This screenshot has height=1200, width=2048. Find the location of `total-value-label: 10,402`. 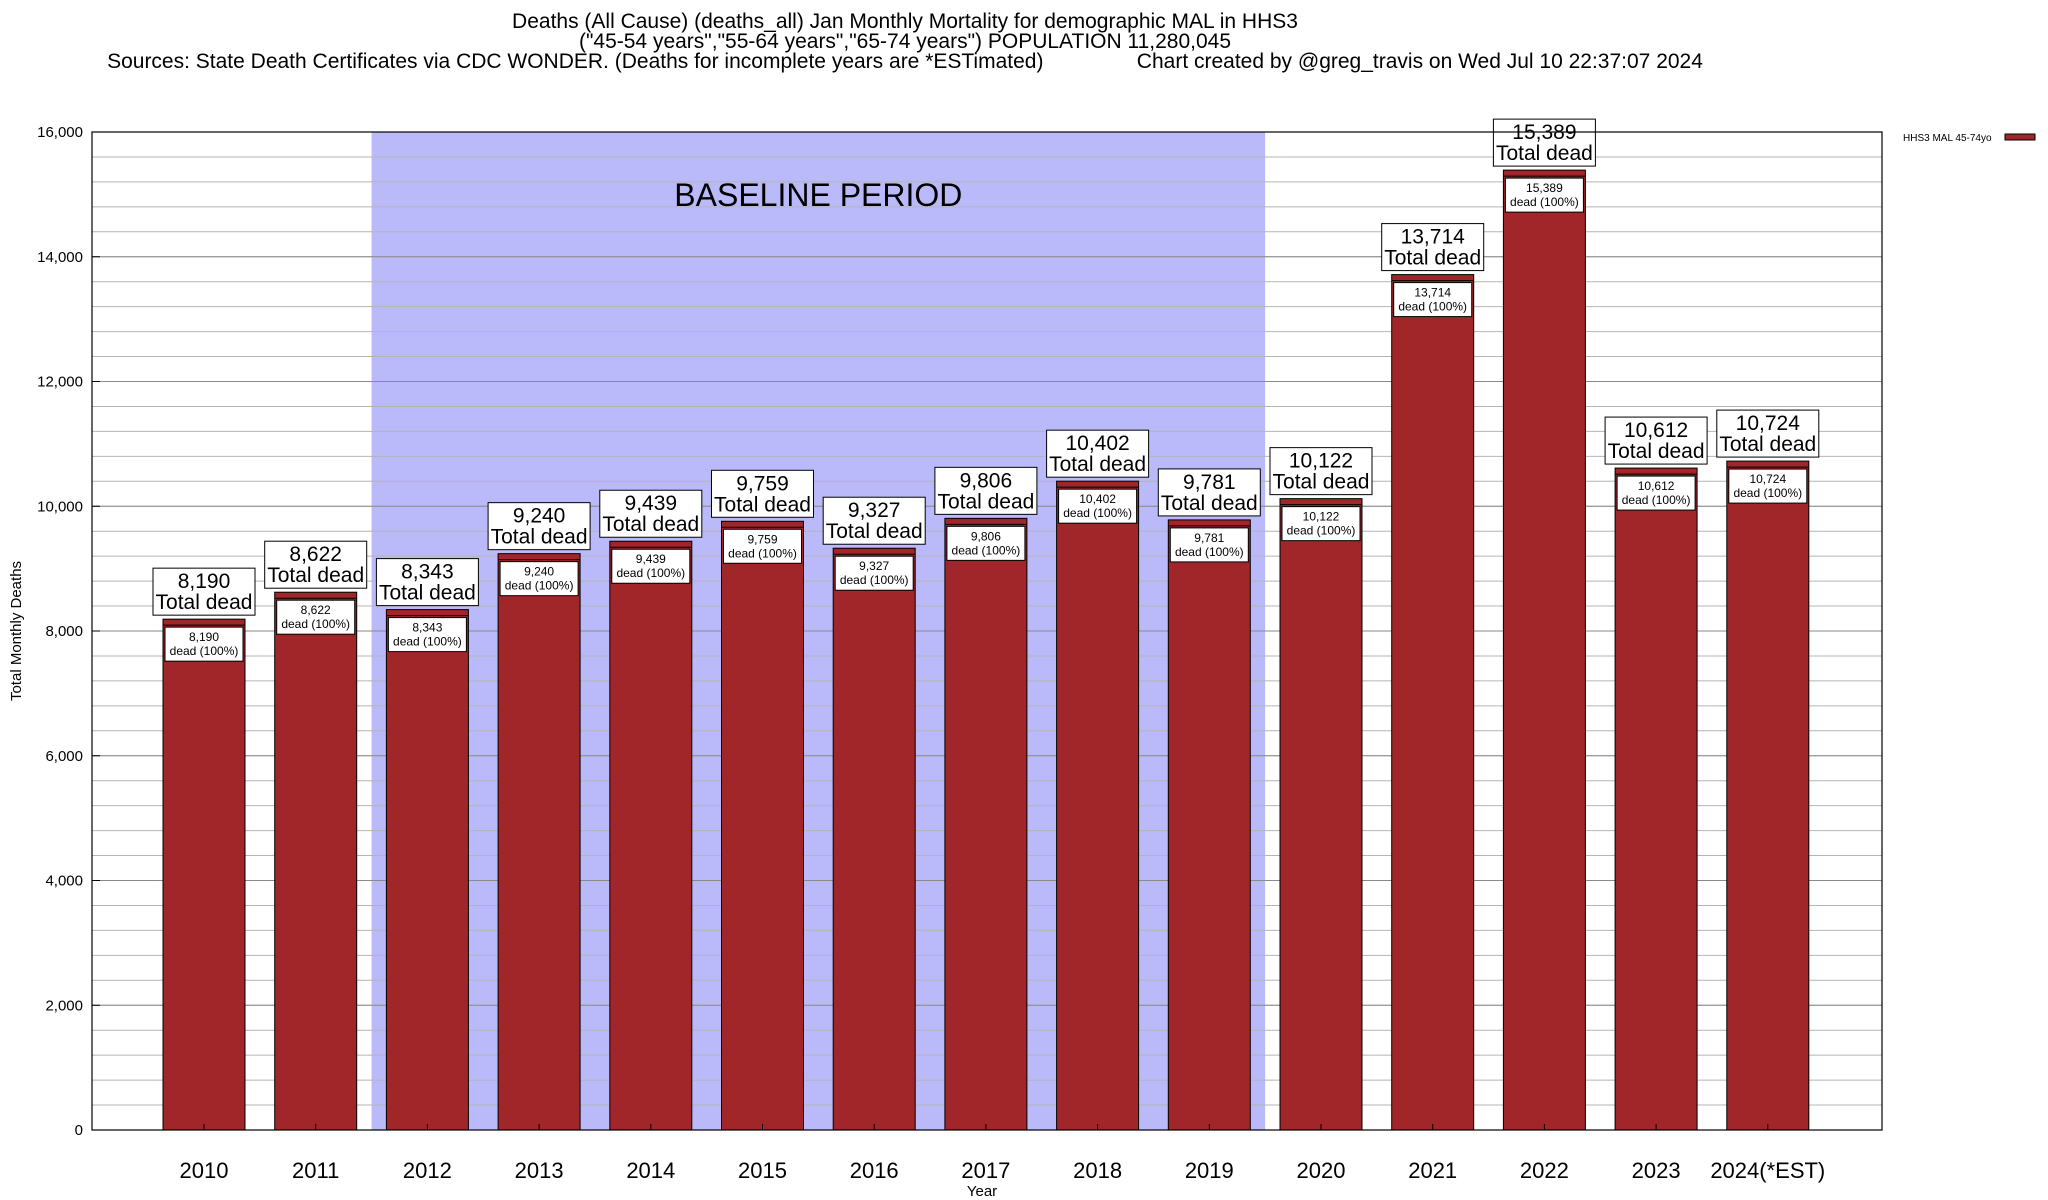

total-value-label: 10,402 is located at coordinates (1097, 443).